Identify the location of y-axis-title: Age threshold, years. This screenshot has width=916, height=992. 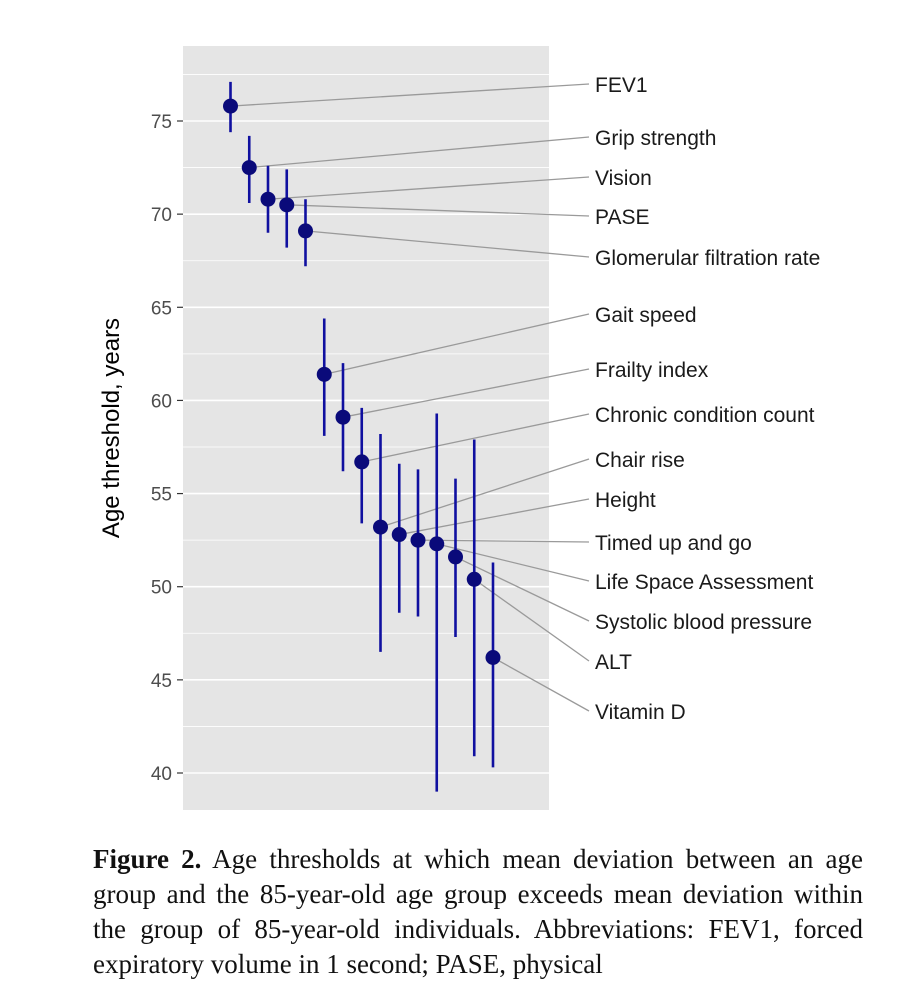
(111, 428).